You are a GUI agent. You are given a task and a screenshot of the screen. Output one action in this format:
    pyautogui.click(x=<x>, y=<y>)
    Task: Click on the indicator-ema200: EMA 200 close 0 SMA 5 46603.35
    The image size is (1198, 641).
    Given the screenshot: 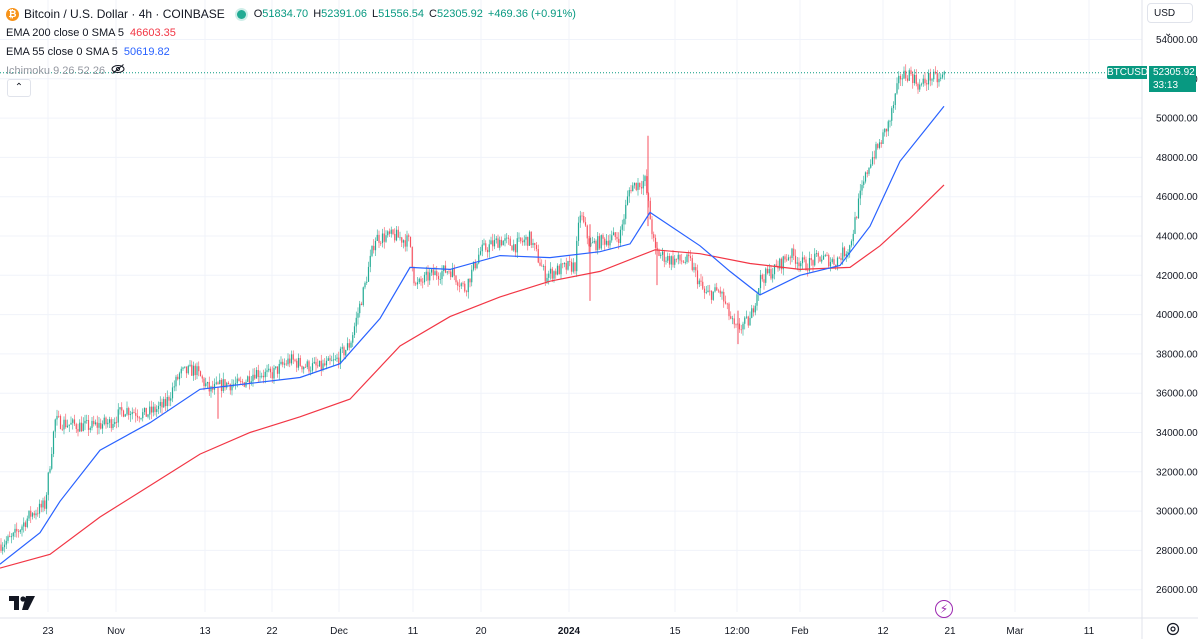 What is the action you would take?
    pyautogui.click(x=293, y=33)
    